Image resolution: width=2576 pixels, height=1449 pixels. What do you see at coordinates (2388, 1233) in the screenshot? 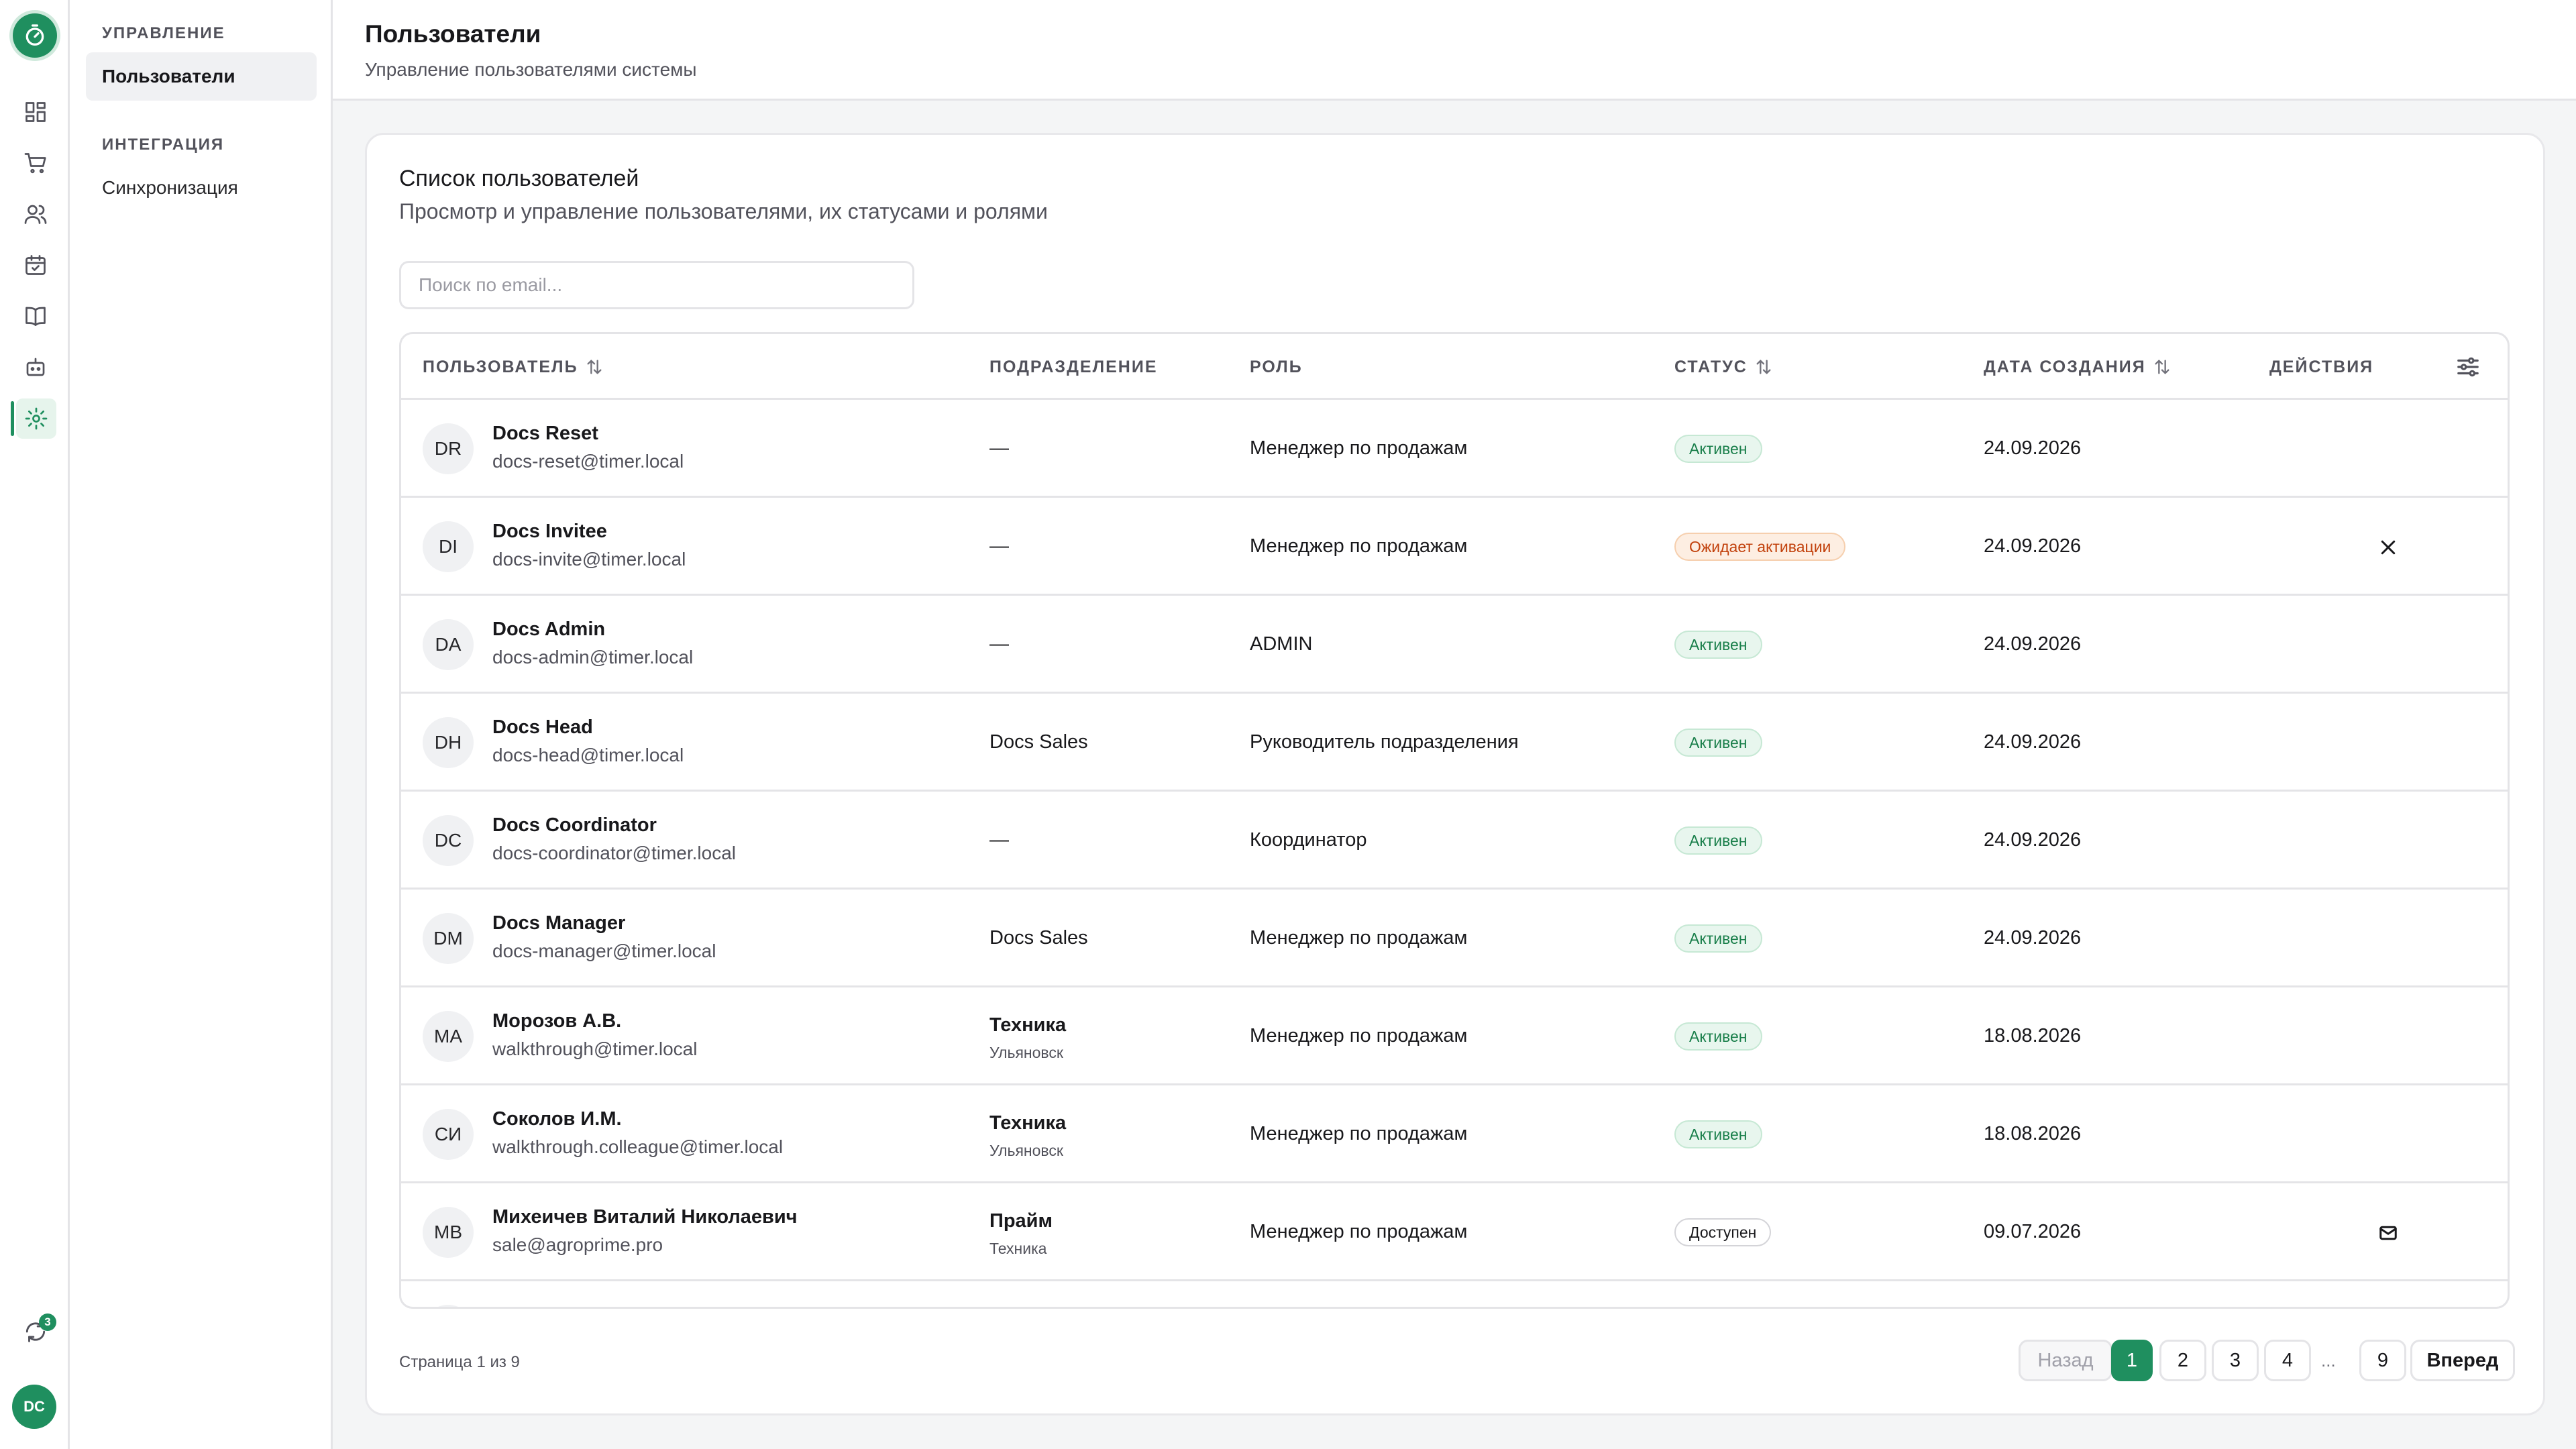
I see `send-invite-button` at bounding box center [2388, 1233].